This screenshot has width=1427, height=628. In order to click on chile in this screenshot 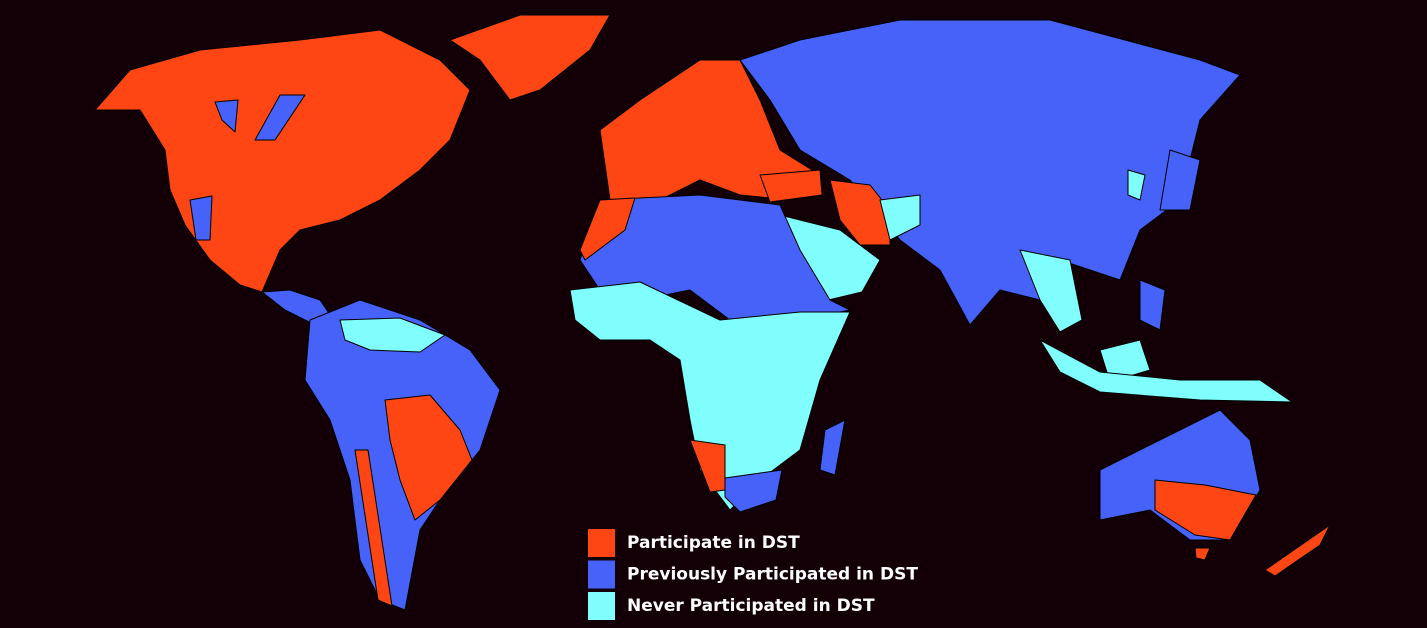, I will do `click(373, 528)`.